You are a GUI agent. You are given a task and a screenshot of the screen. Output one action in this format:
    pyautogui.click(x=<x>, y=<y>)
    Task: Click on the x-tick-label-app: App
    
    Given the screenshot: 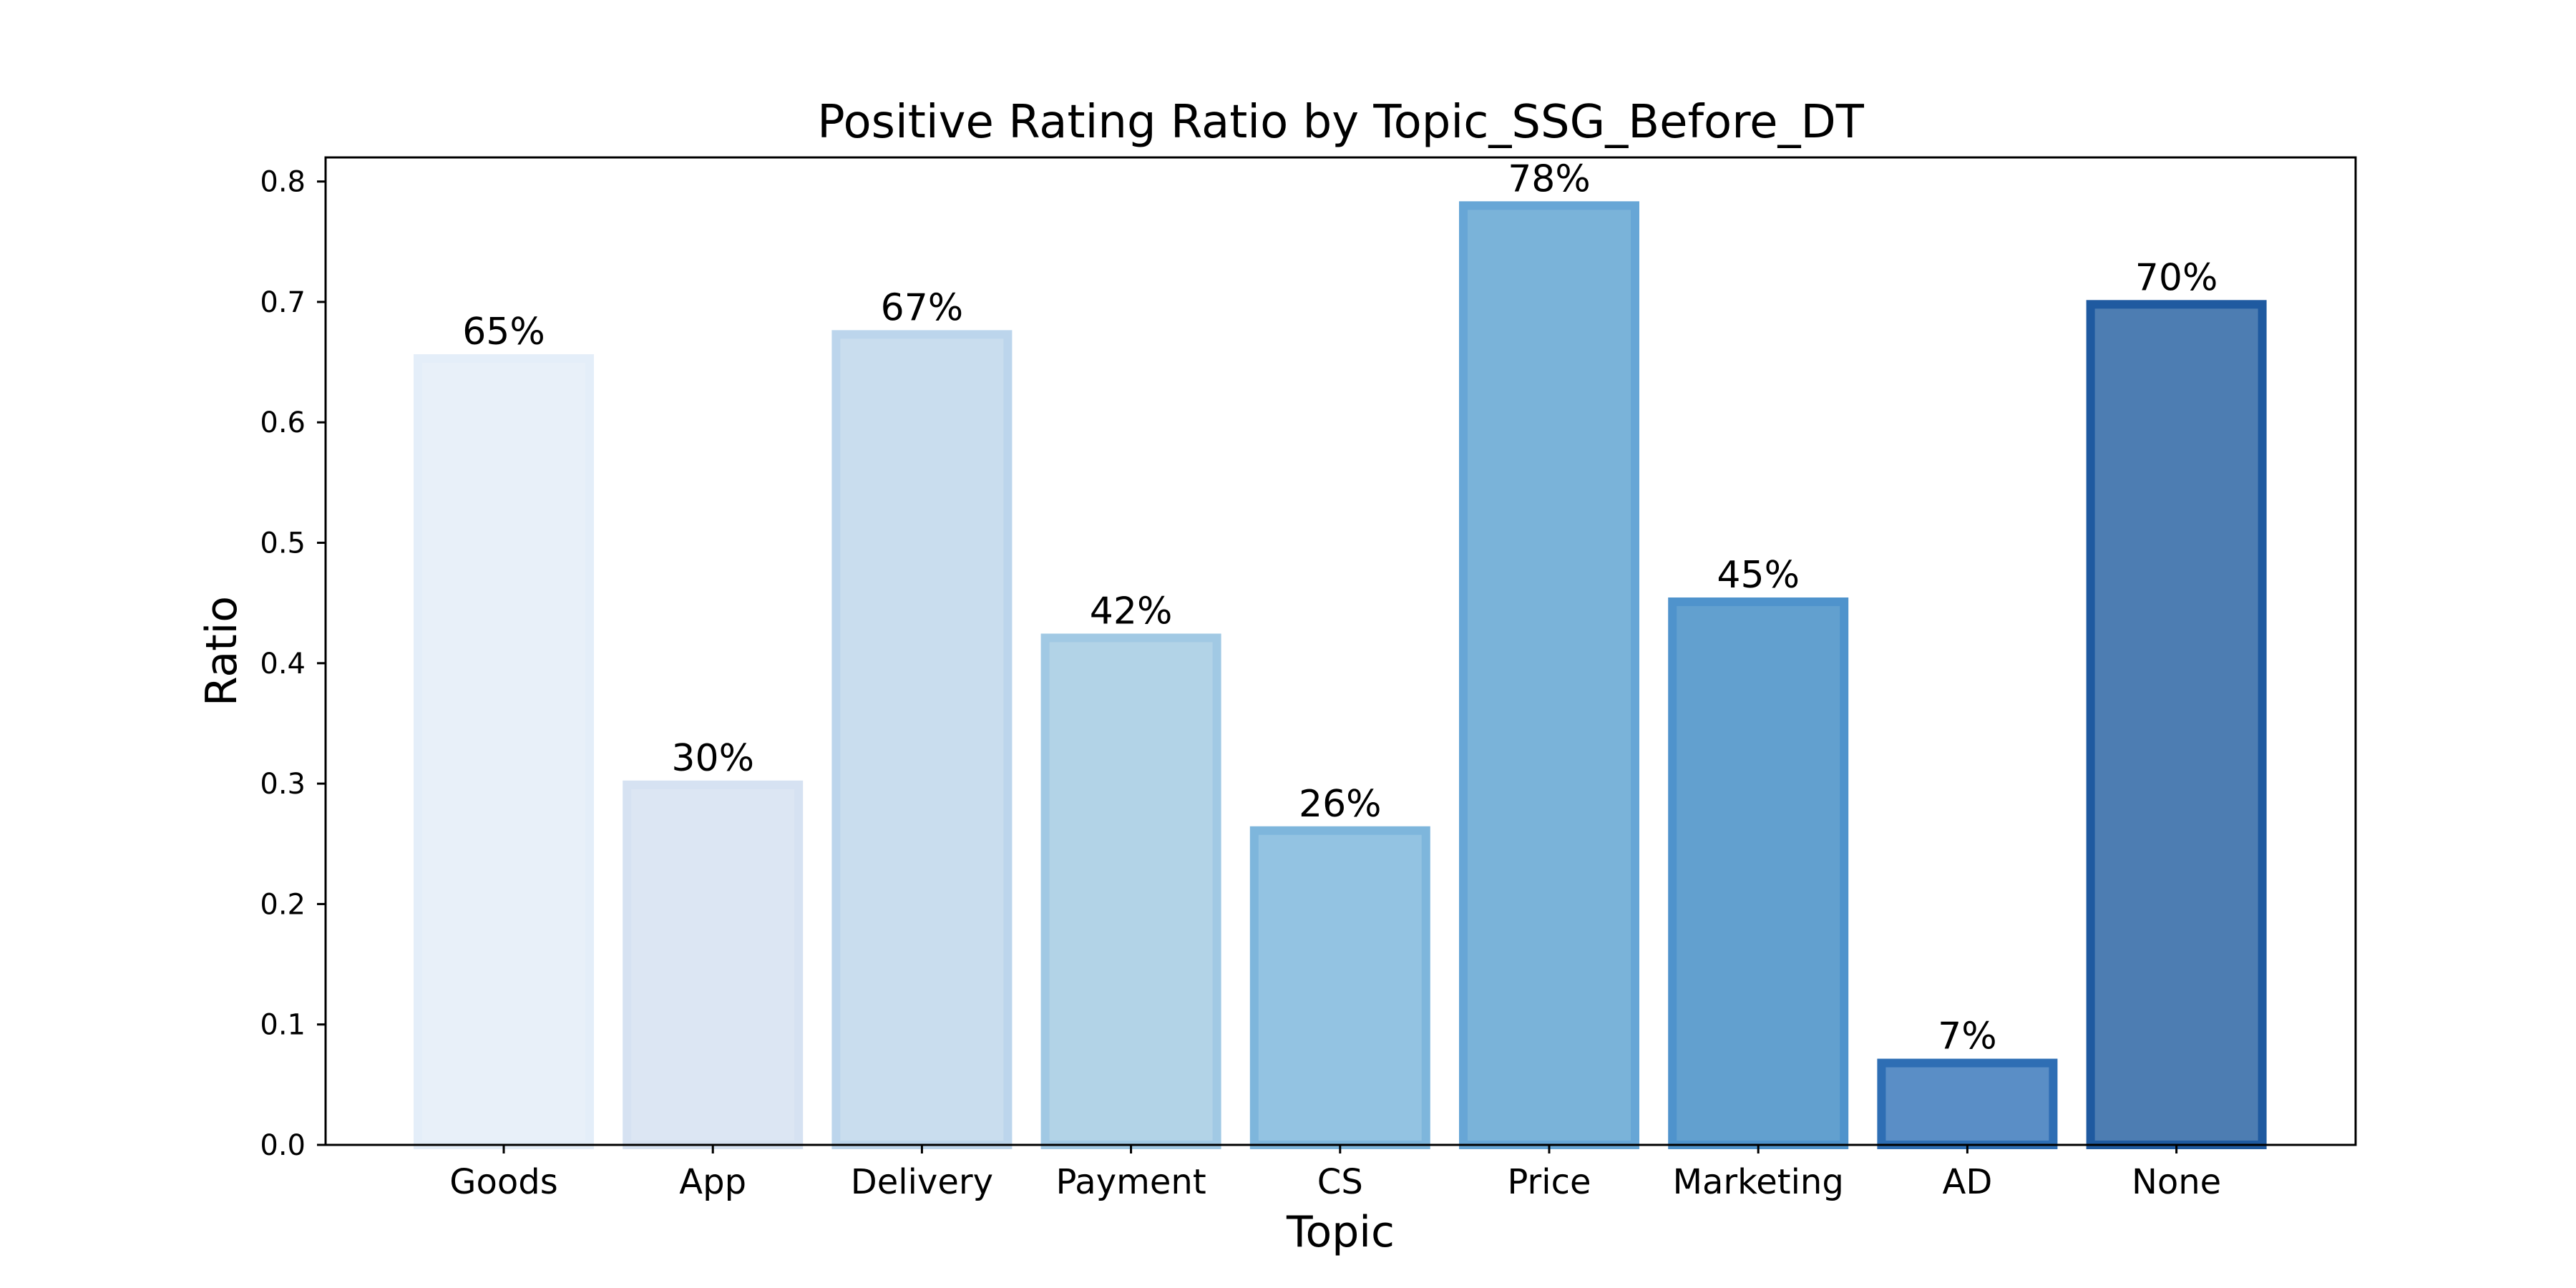 What is the action you would take?
    pyautogui.click(x=712, y=1182)
    